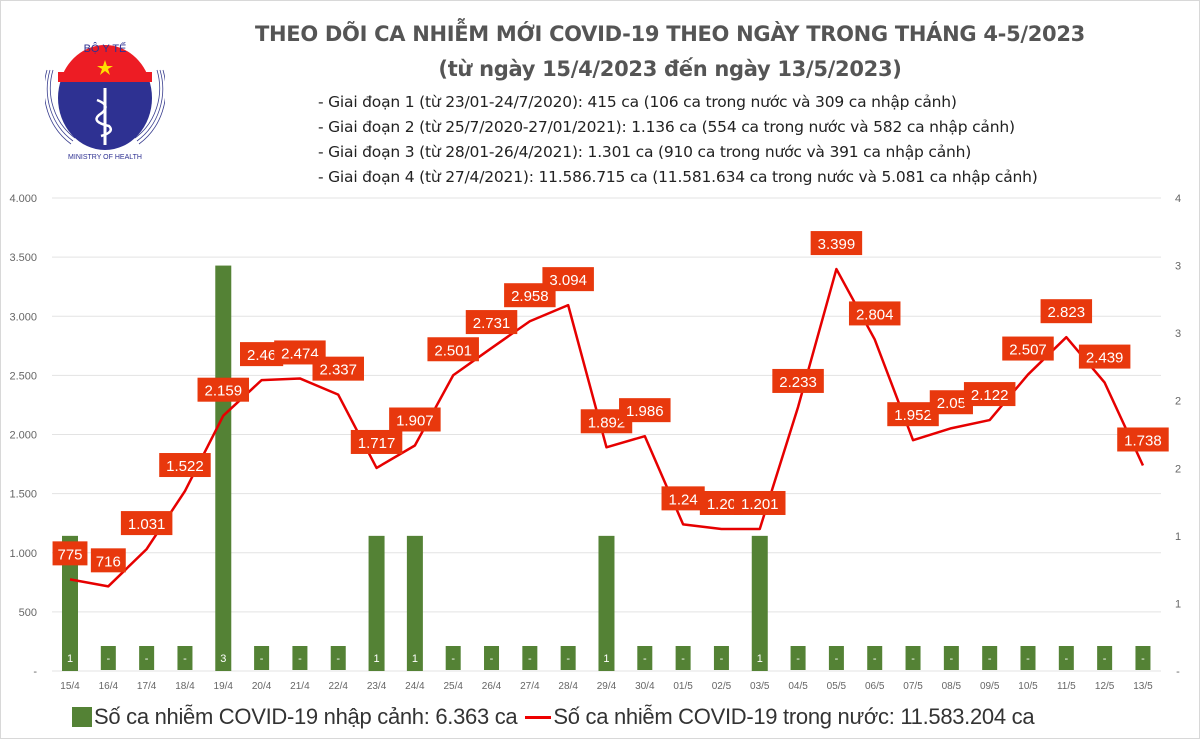 Image resolution: width=1200 pixels, height=739 pixels. What do you see at coordinates (300, 353) in the screenshot?
I see `line-data-label: 2.474` at bounding box center [300, 353].